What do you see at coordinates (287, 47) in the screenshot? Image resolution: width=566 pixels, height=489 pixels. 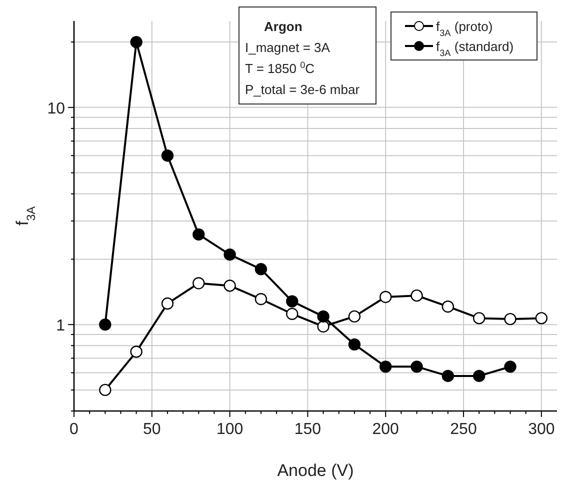 I see `annotation: I_magnet = 3A` at bounding box center [287, 47].